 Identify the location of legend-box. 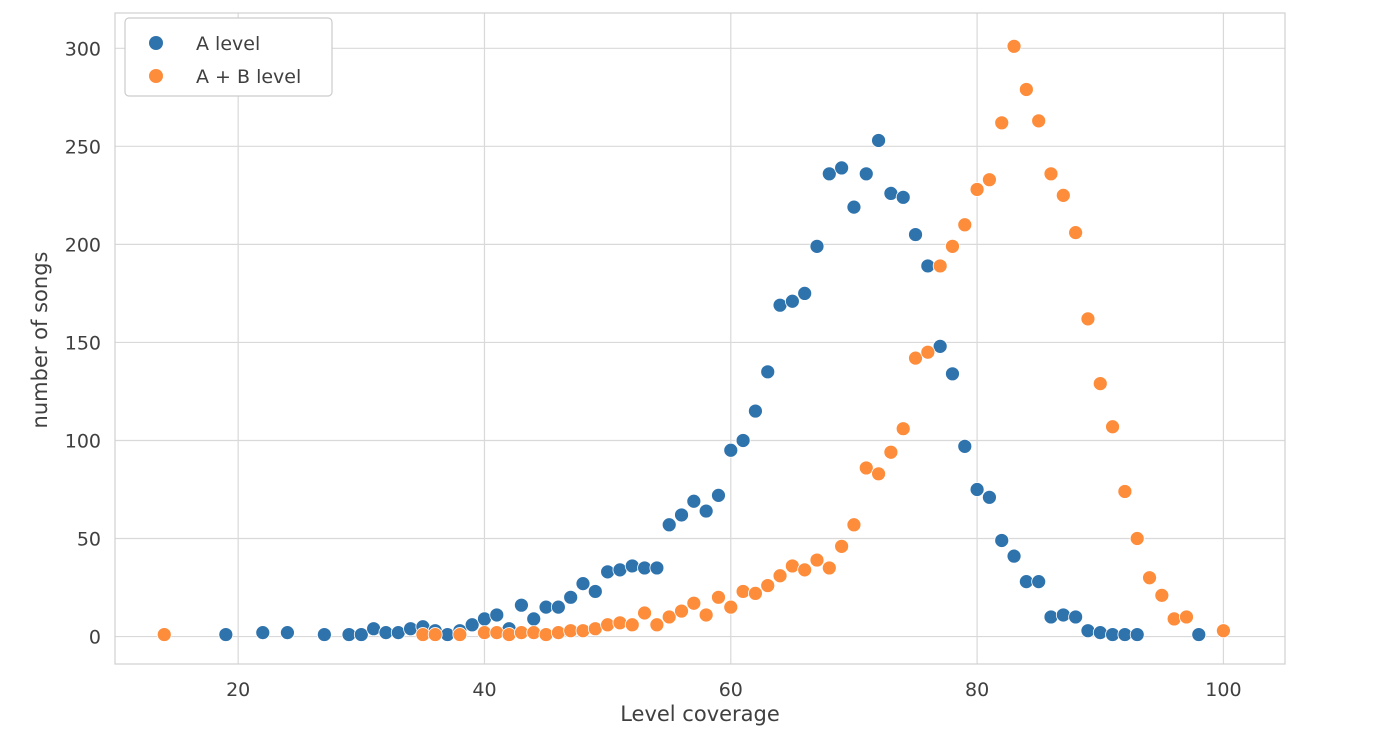
(228, 57).